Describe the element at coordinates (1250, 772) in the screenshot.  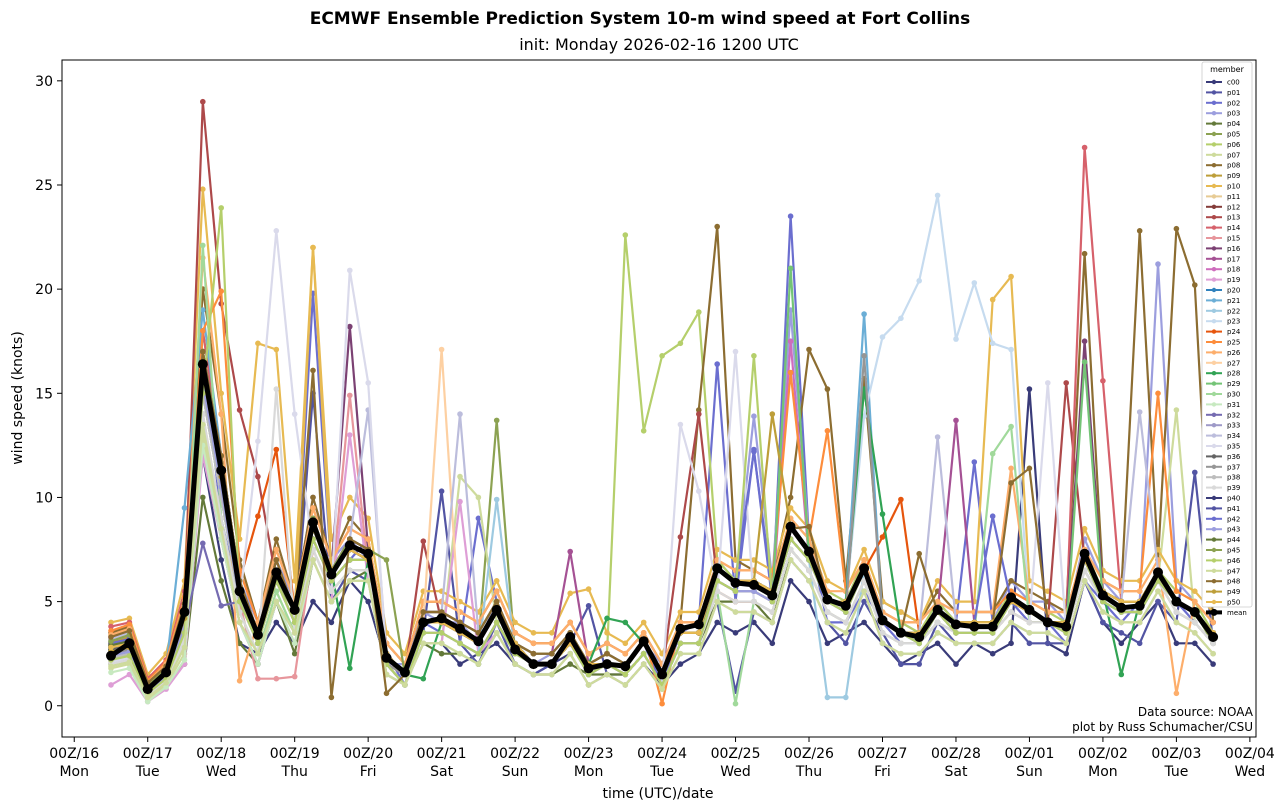
I see `x-tick-day-label: Wed` at that location.